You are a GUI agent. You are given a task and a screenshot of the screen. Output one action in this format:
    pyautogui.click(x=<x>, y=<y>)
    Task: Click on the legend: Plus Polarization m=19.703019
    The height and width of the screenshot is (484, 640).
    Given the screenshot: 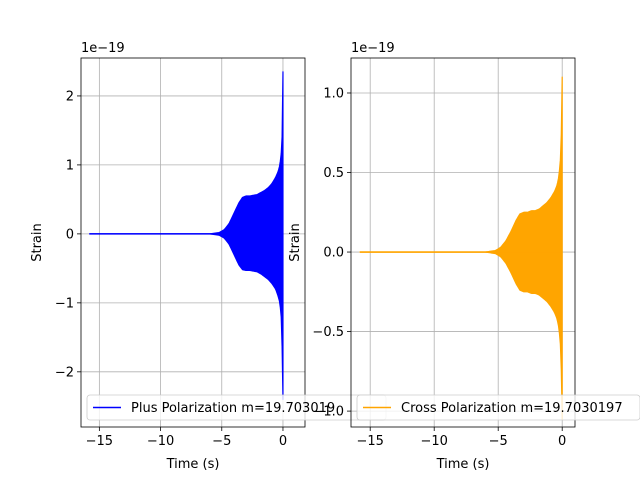 What is the action you would take?
    pyautogui.click(x=236, y=407)
    